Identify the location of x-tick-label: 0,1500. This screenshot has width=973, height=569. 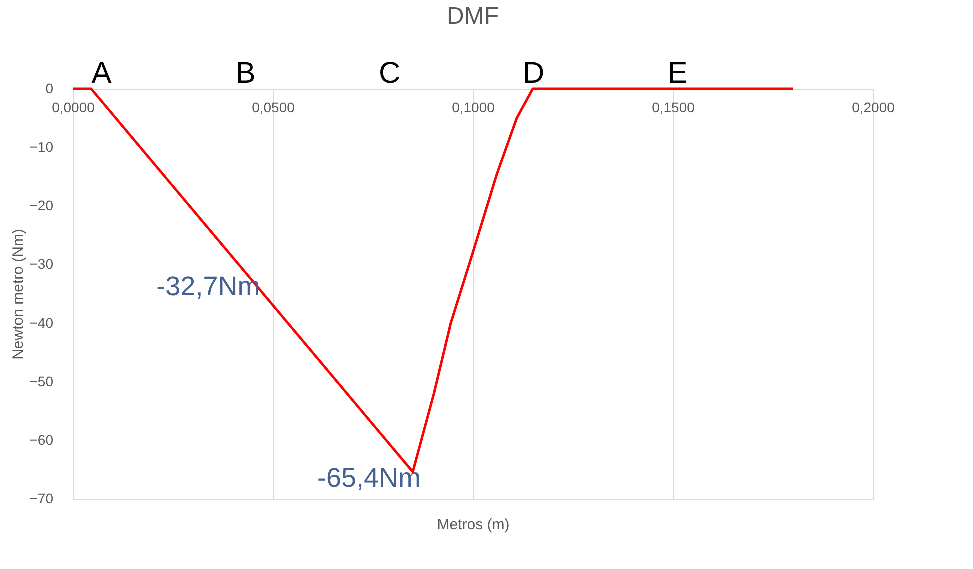
(674, 108).